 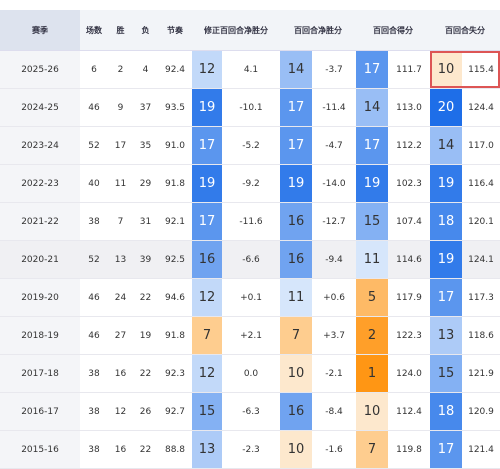 I want to click on rank-cell: 14, so click(x=446, y=145).